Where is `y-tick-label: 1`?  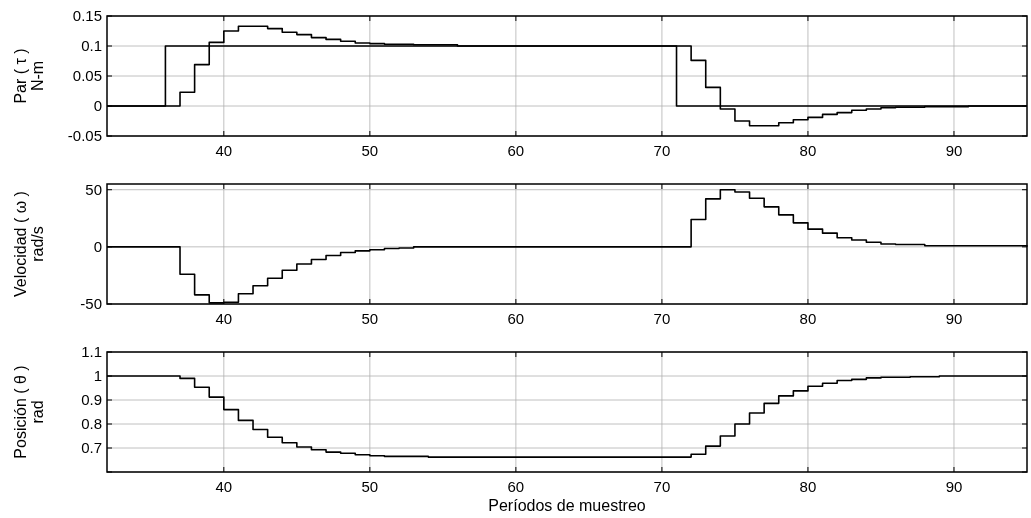 y-tick-label: 1 is located at coordinates (97, 376).